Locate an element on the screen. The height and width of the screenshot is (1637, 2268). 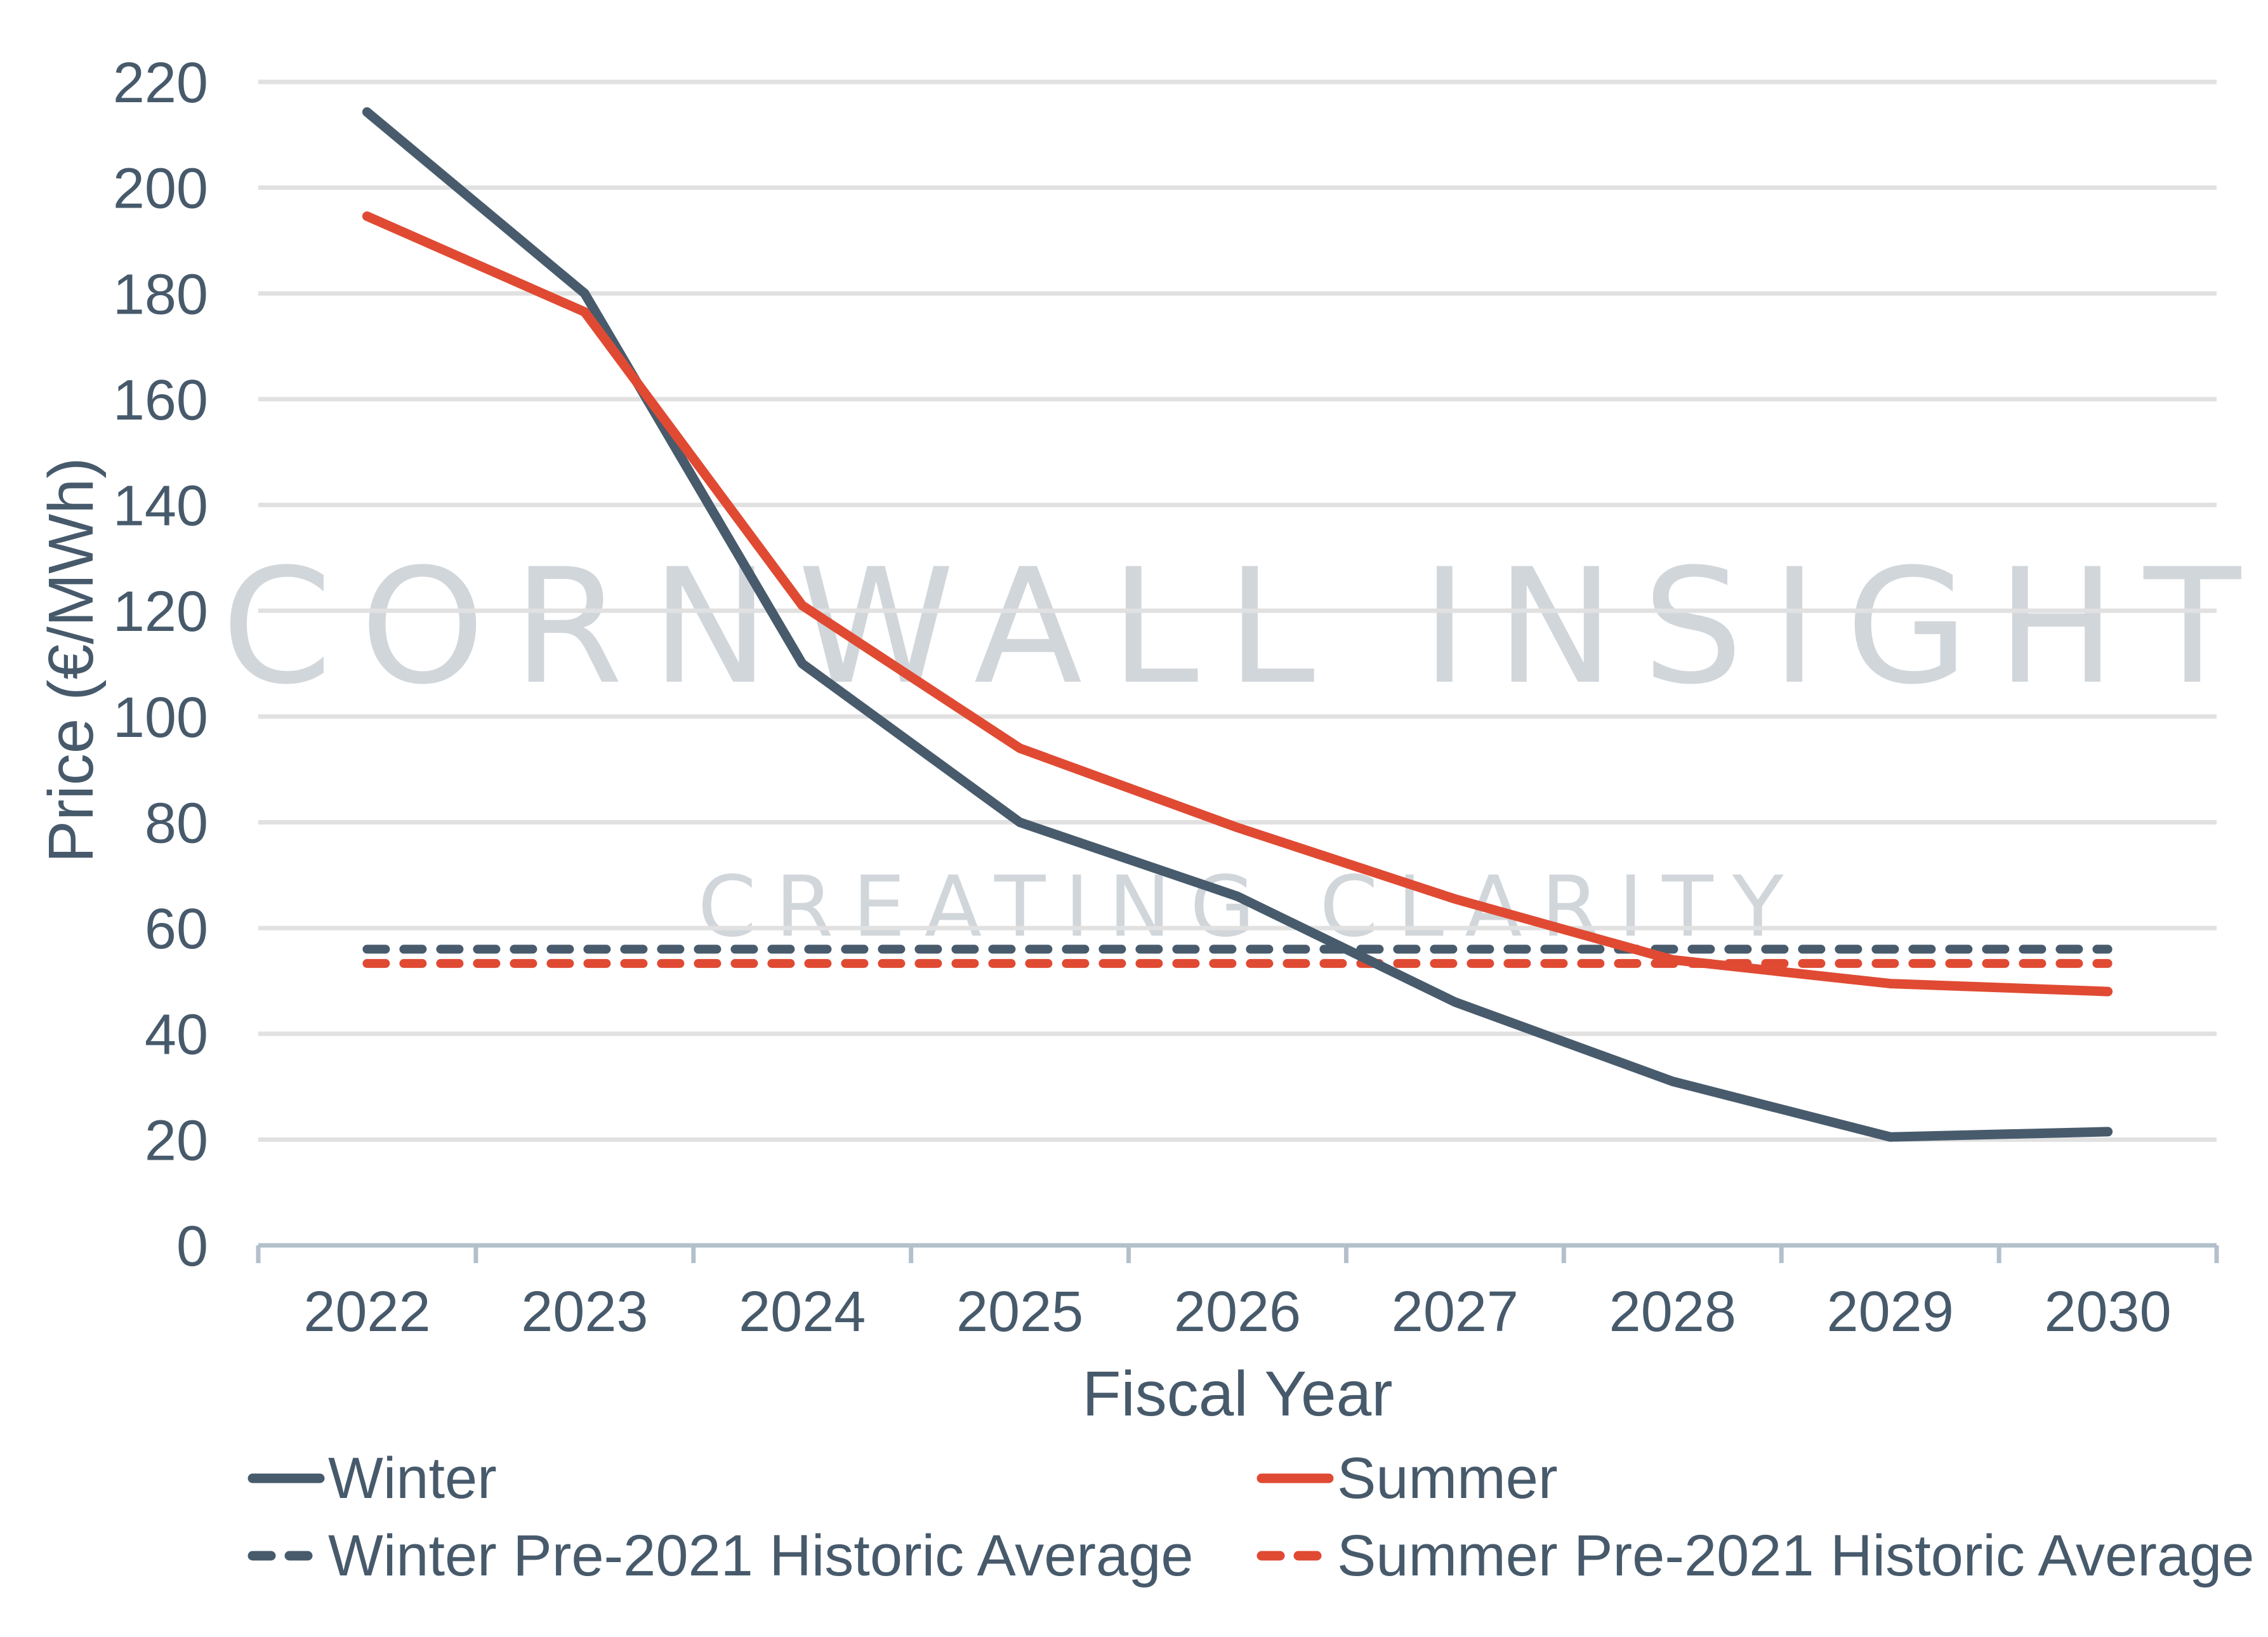
y-tick-label-0: 0 is located at coordinates (192, 1246).